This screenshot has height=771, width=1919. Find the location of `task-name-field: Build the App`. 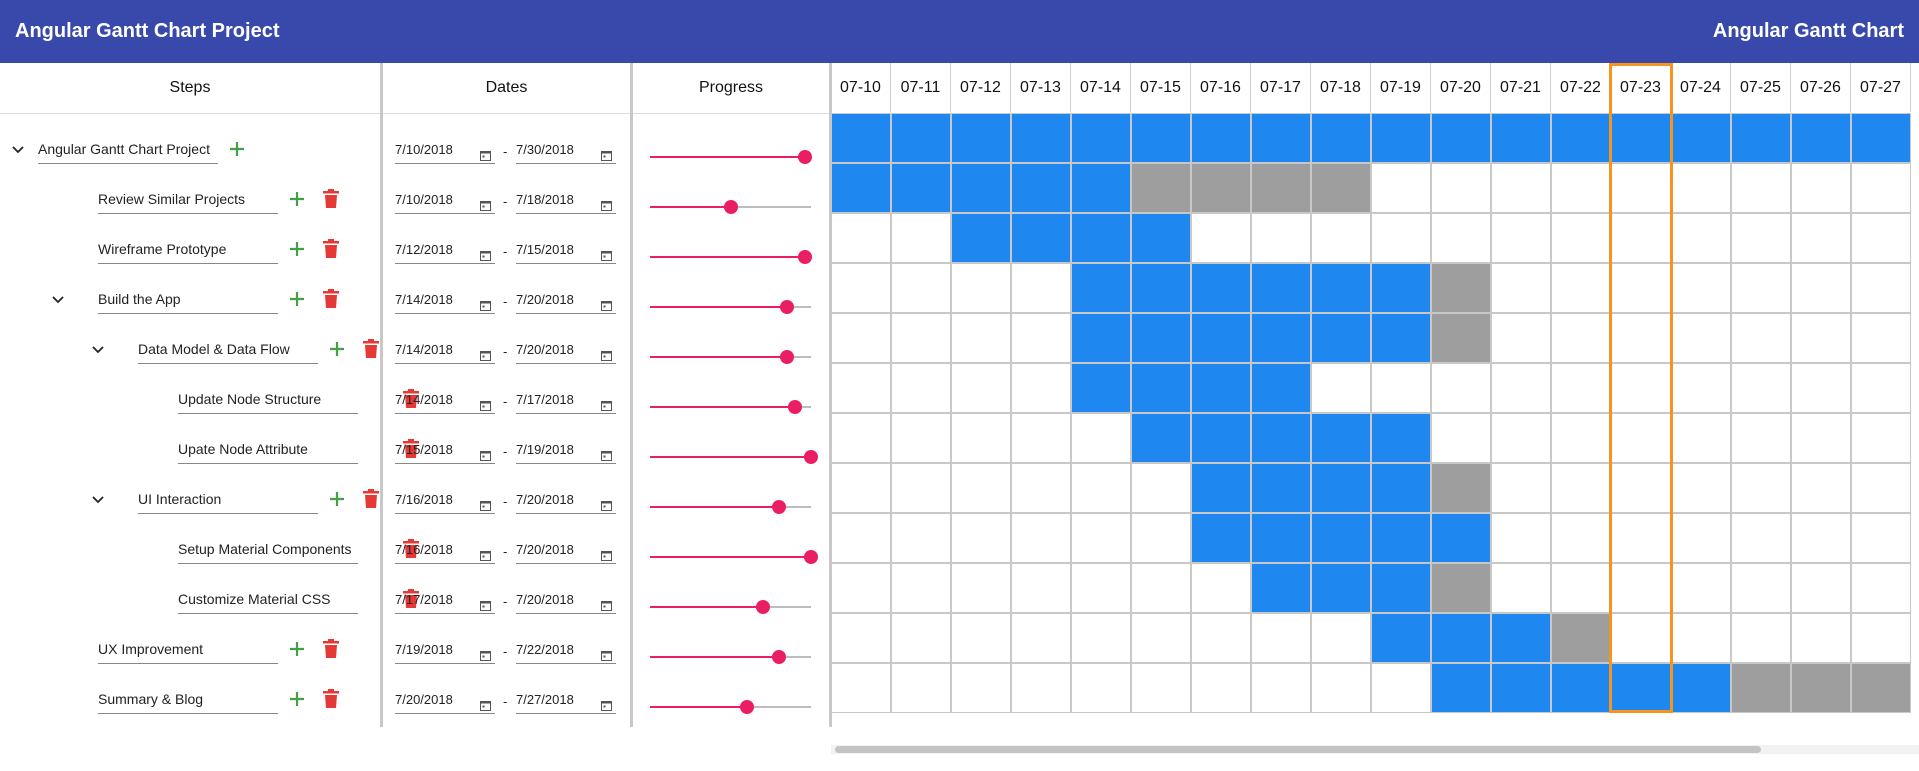

task-name-field: Build the App is located at coordinates (188, 300).